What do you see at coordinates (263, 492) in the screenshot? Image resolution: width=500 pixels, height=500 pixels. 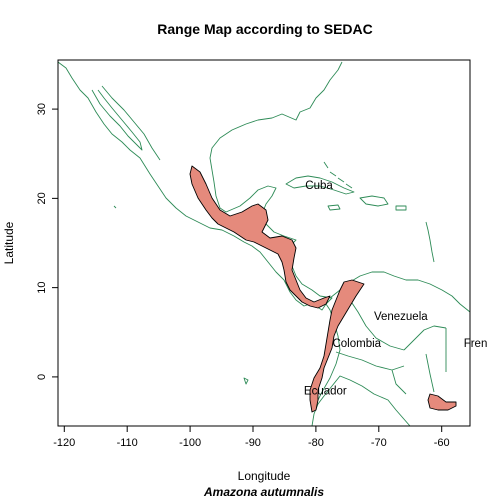 I see `species-caption: Amazona autumnalis` at bounding box center [263, 492].